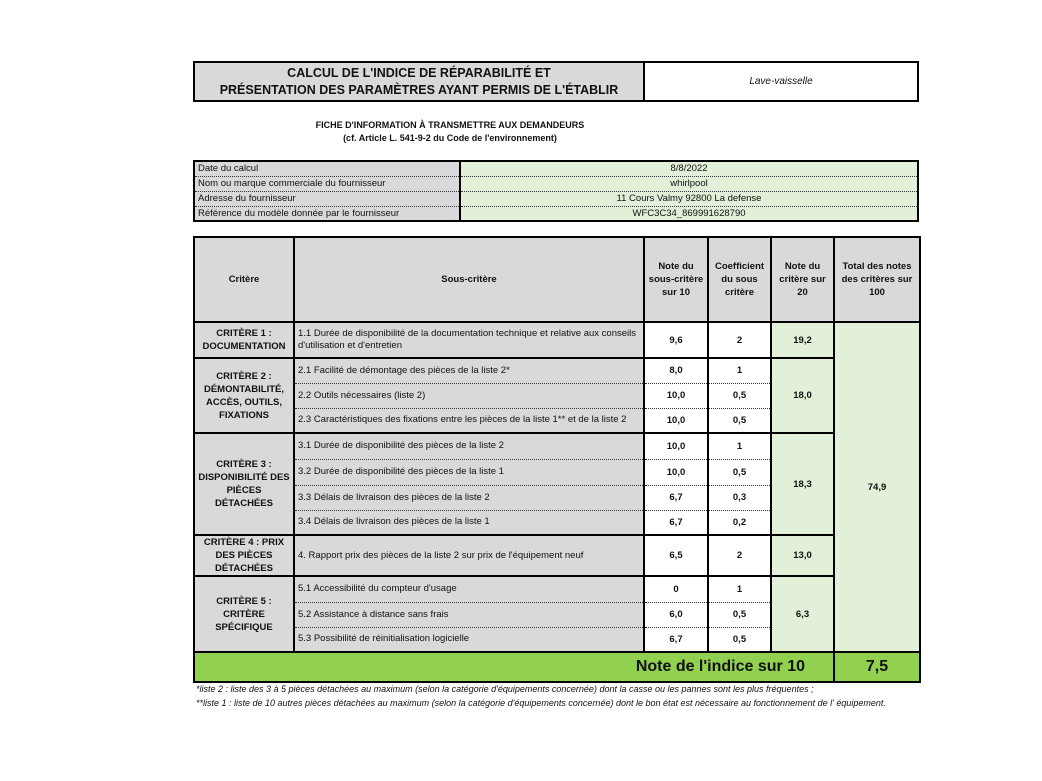 The image size is (1042, 781). What do you see at coordinates (739, 497) in the screenshot?
I see `sub-coef: 0,3` at bounding box center [739, 497].